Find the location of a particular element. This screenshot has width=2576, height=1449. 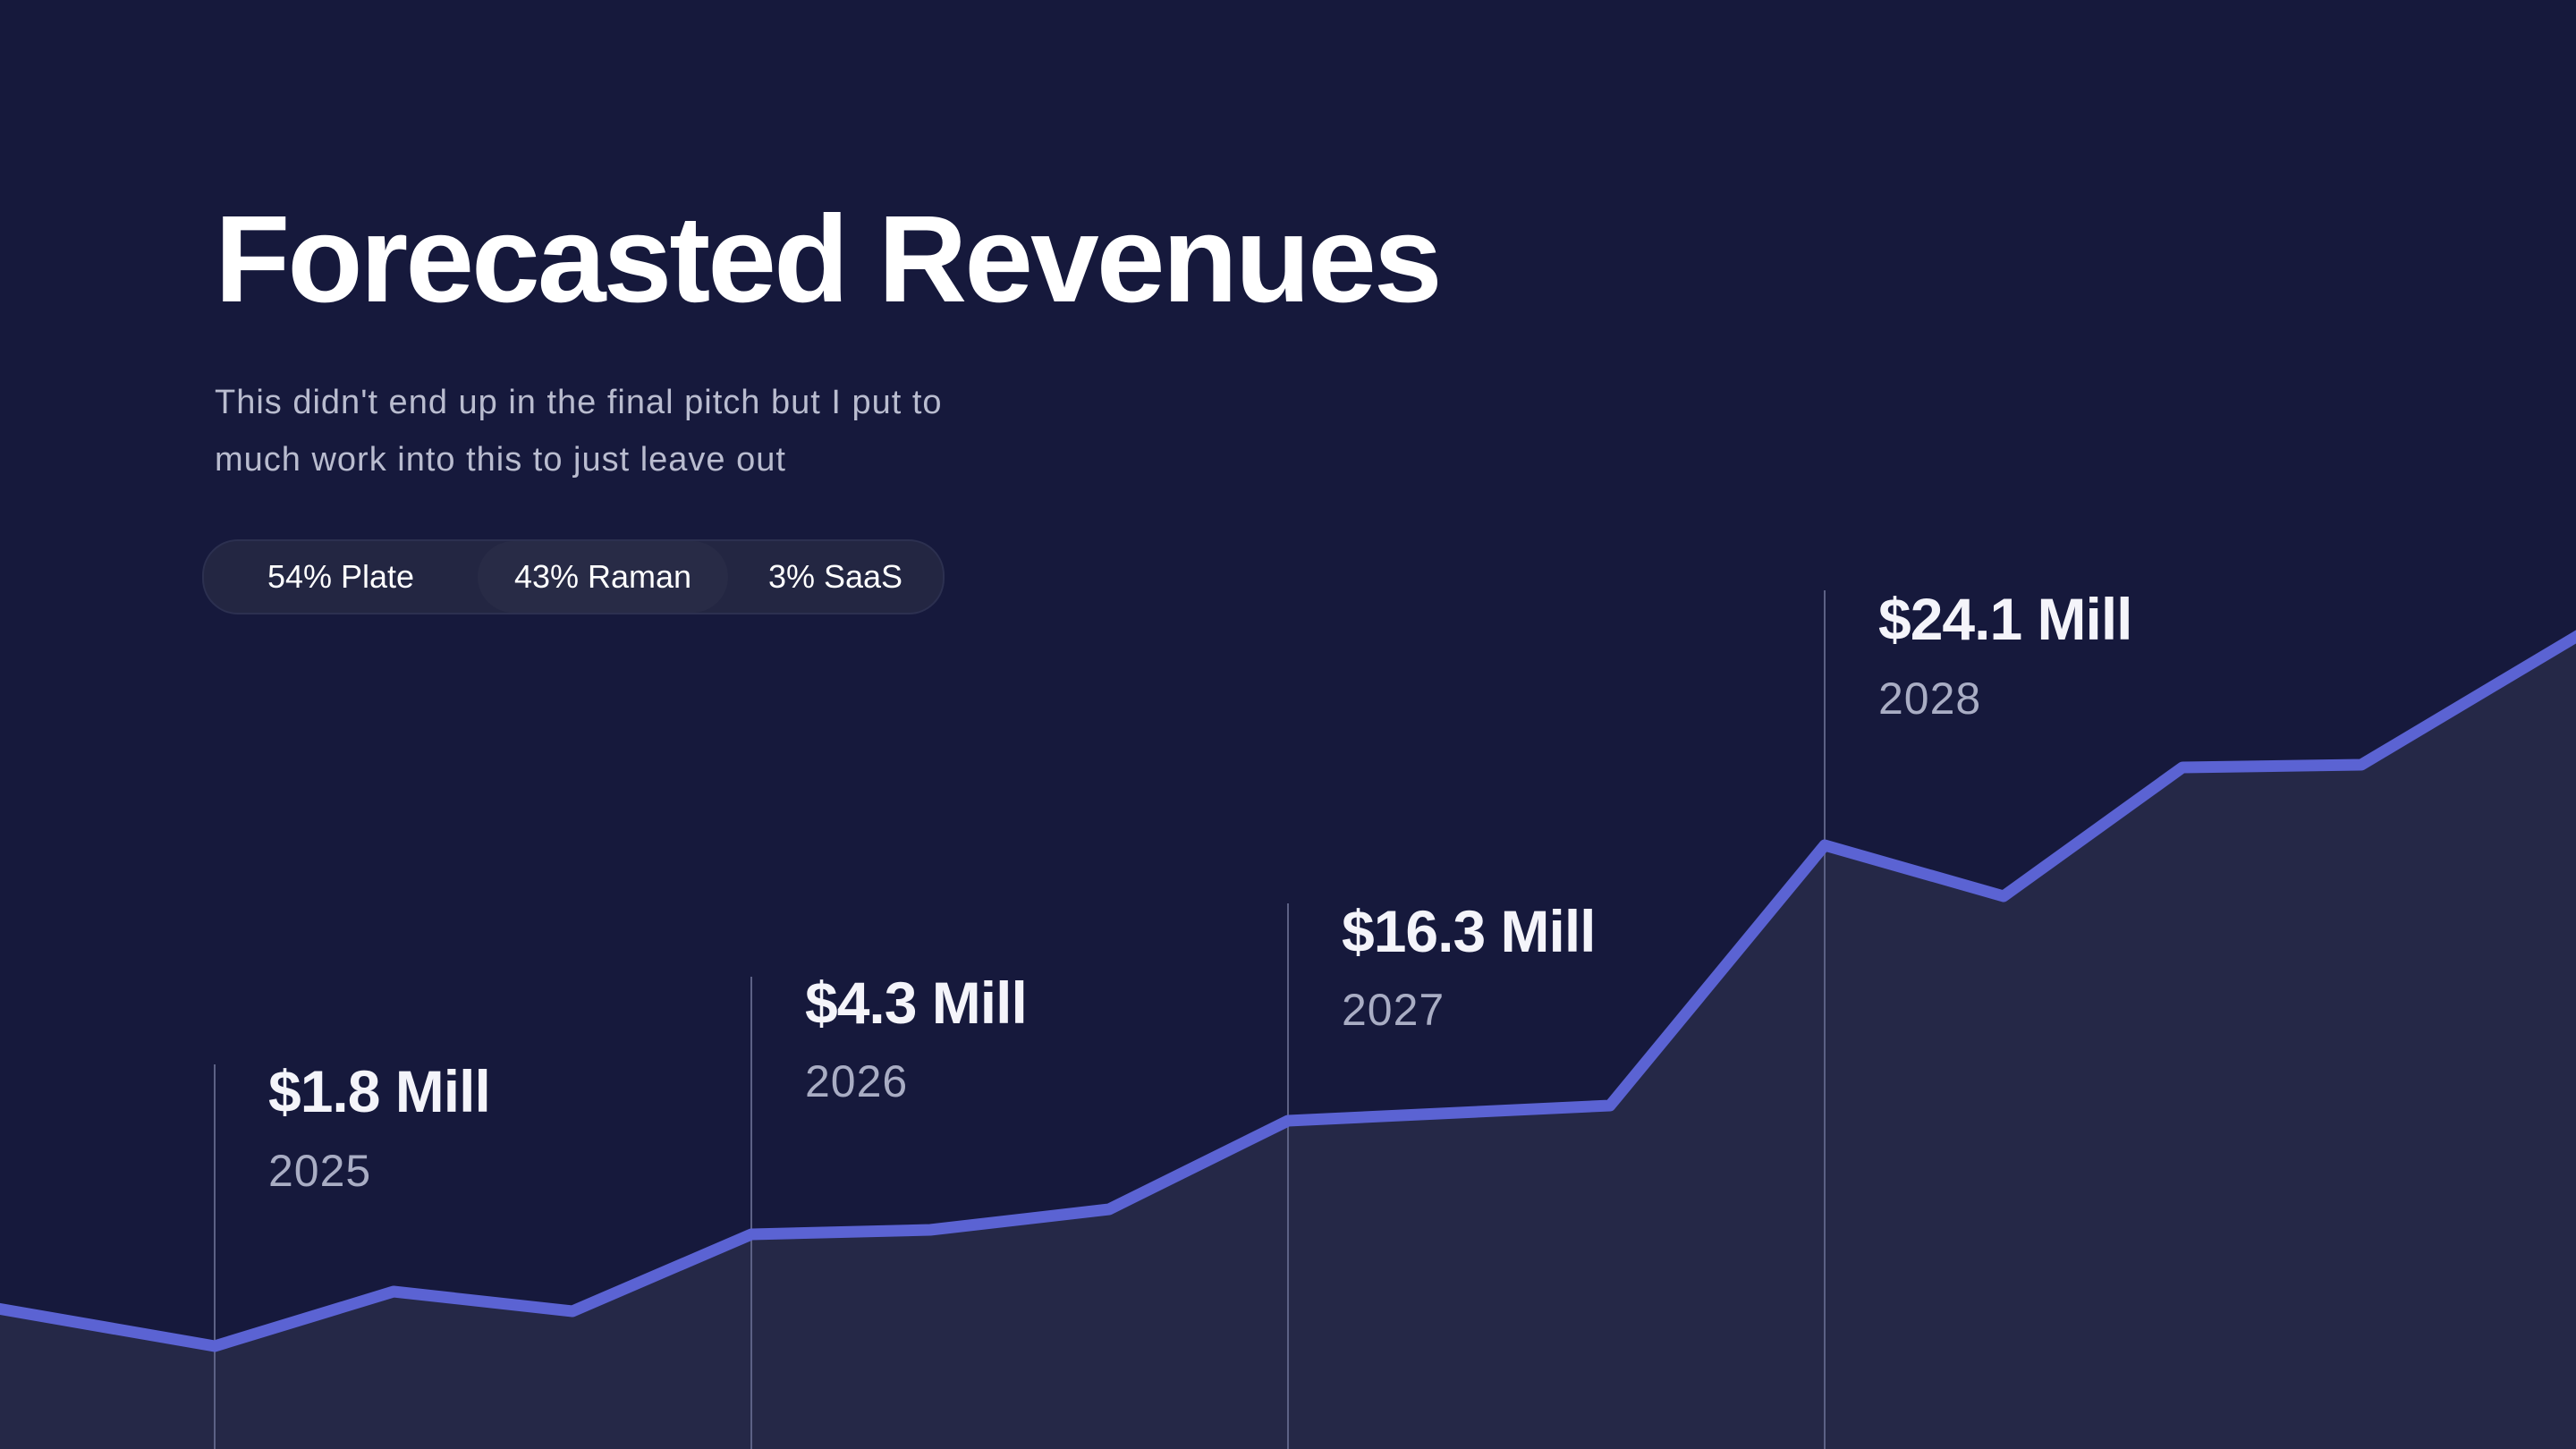

value-label-2025: $1.8 Mill is located at coordinates (379, 1091).